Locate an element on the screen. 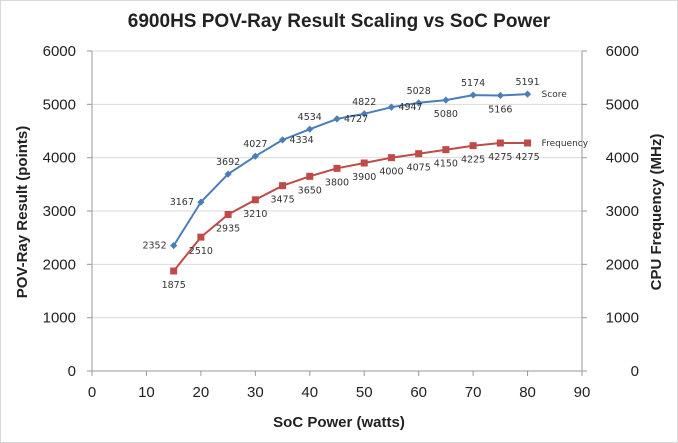  x-tick-label-20: 20 is located at coordinates (201, 392).